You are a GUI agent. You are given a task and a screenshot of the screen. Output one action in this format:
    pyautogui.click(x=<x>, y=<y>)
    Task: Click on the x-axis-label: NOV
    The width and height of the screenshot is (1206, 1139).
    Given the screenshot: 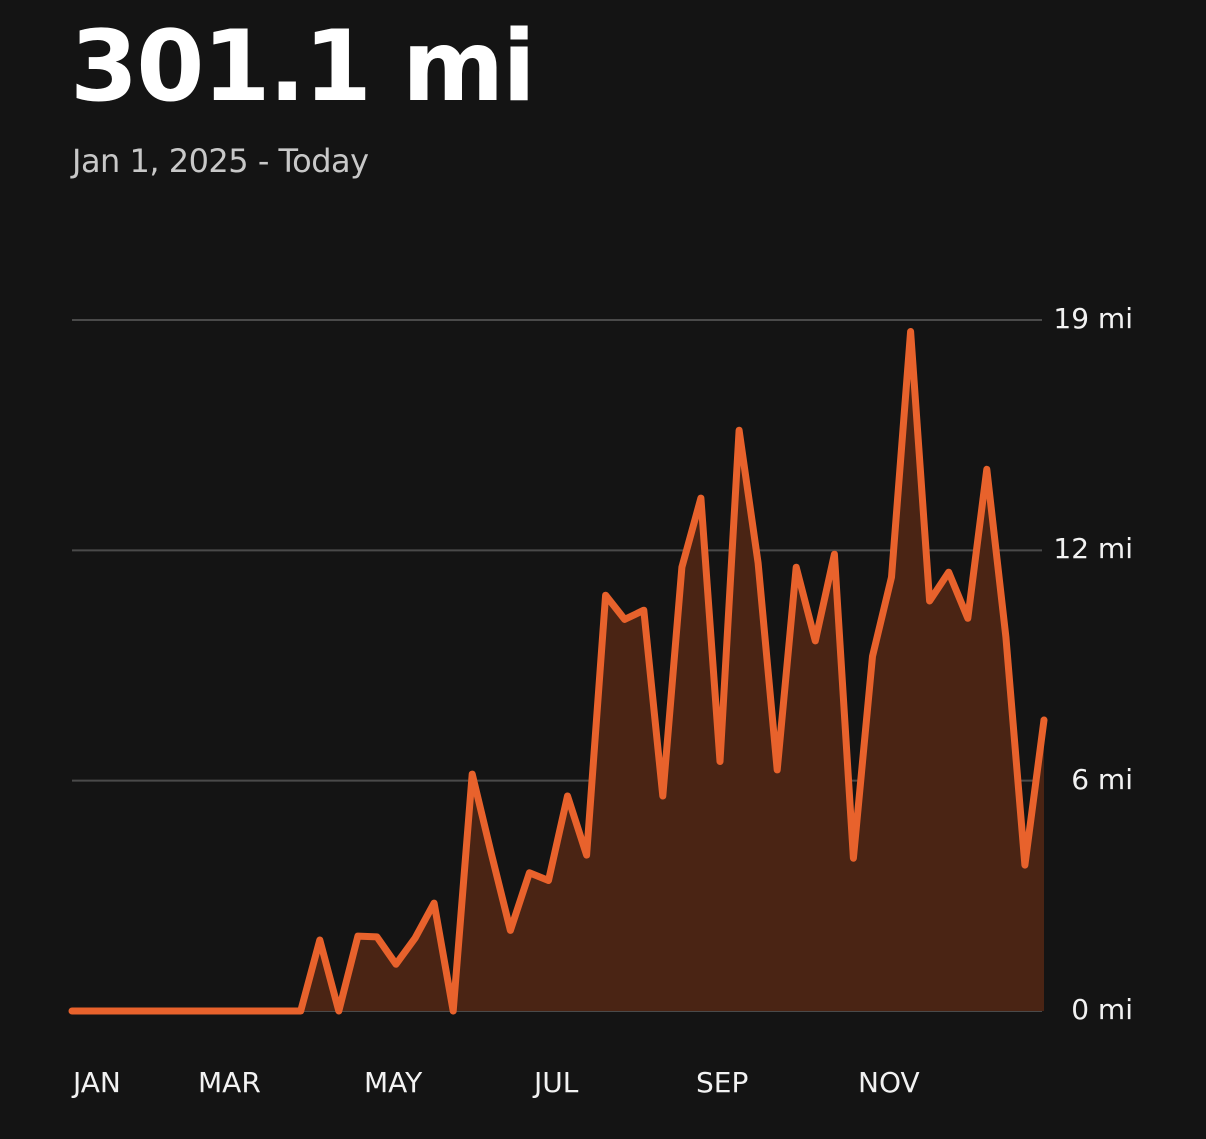 What is the action you would take?
    pyautogui.click(x=889, y=1082)
    